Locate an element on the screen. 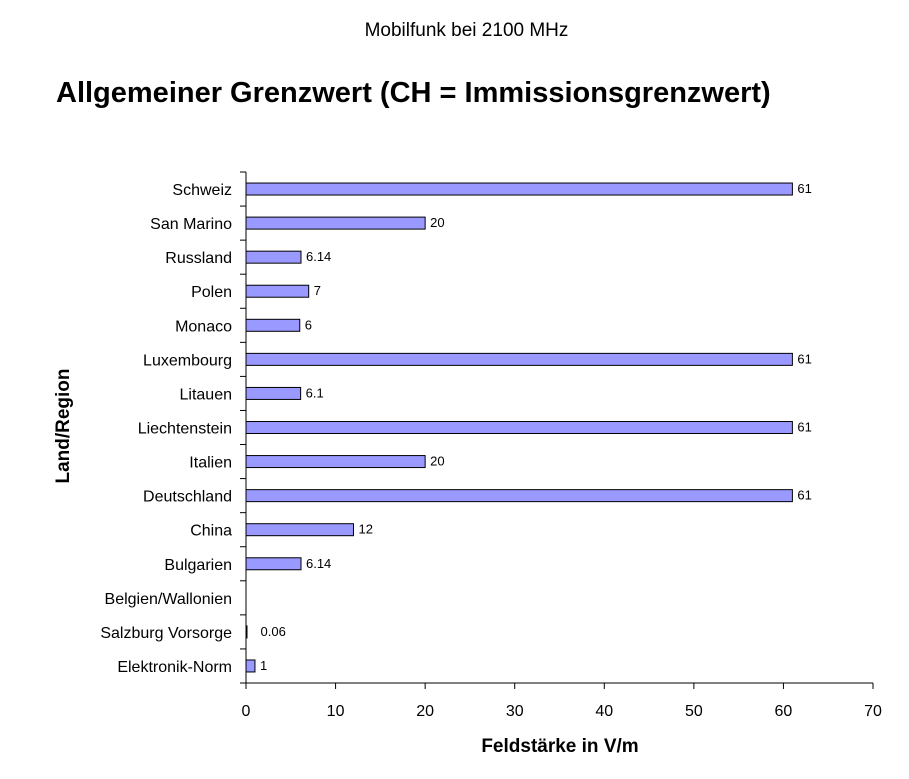 The image size is (909, 779). x-tick-label: 70 is located at coordinates (873, 711).